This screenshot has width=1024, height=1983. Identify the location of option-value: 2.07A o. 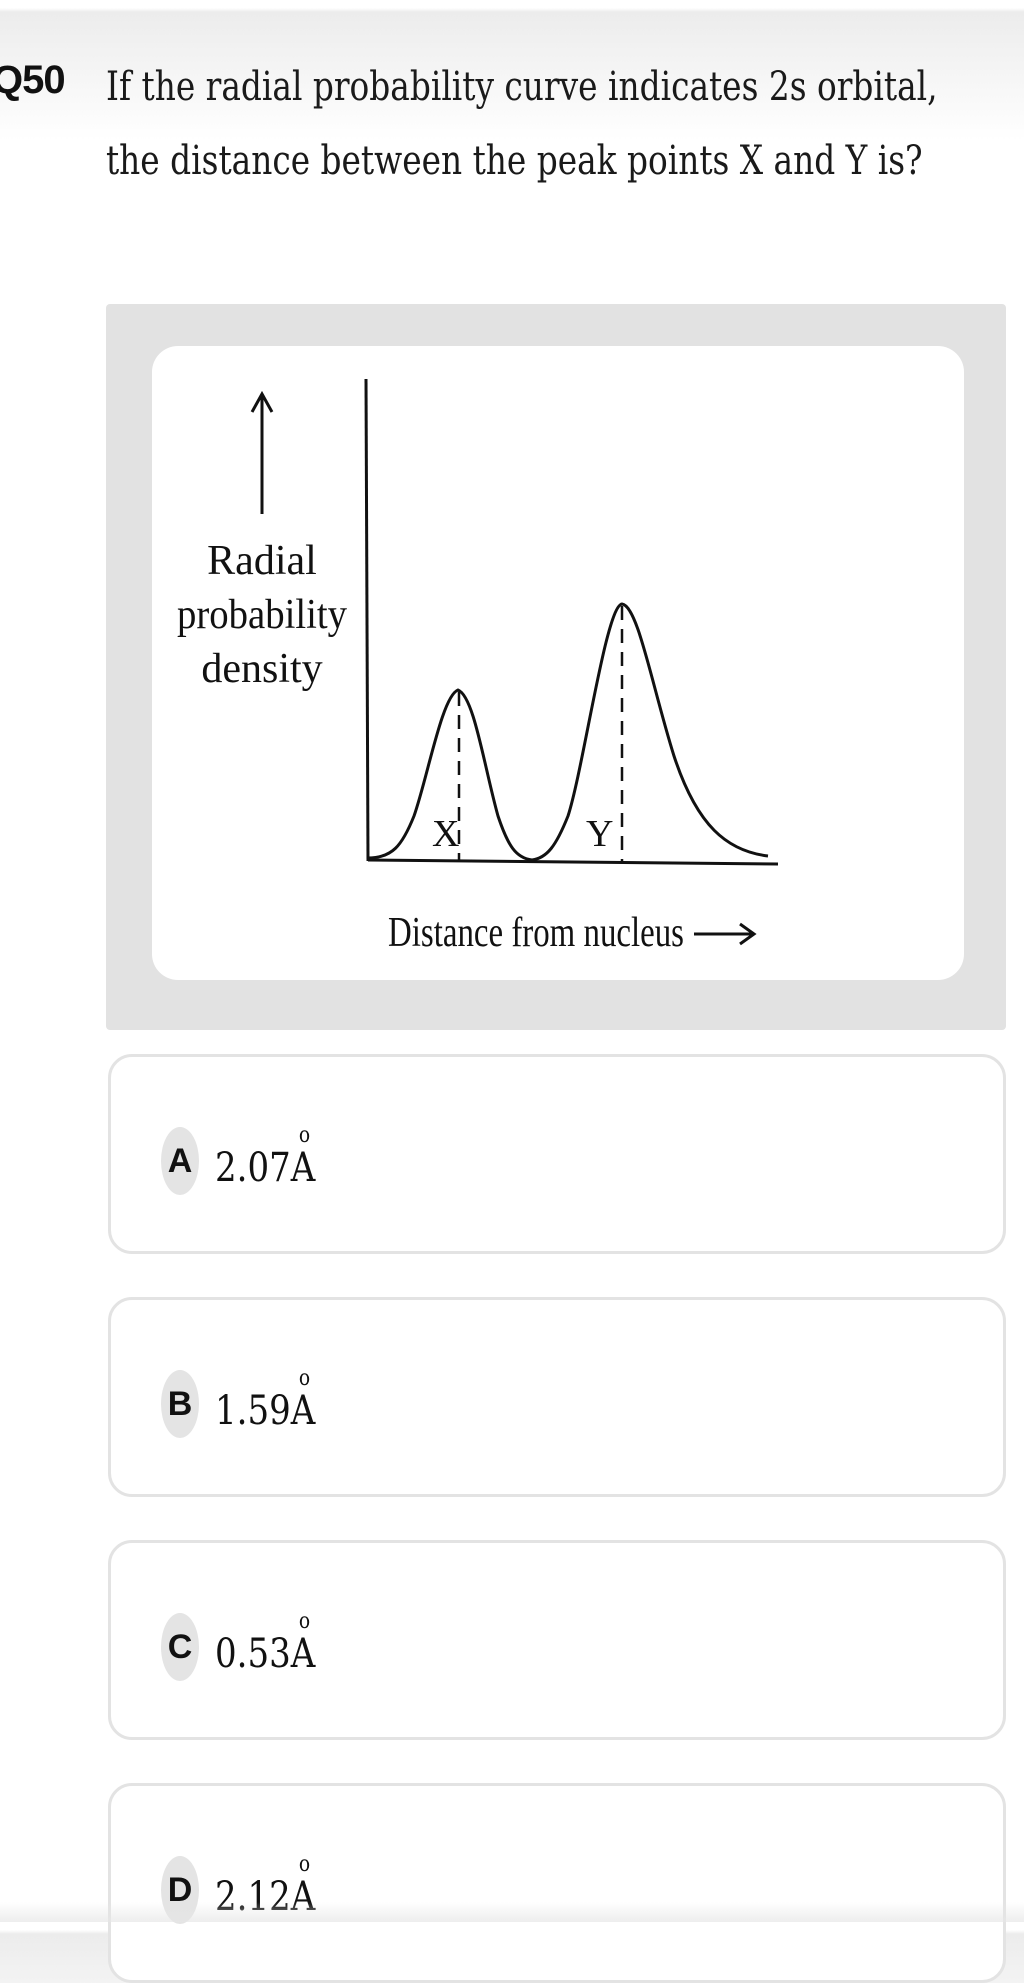
(265, 1157).